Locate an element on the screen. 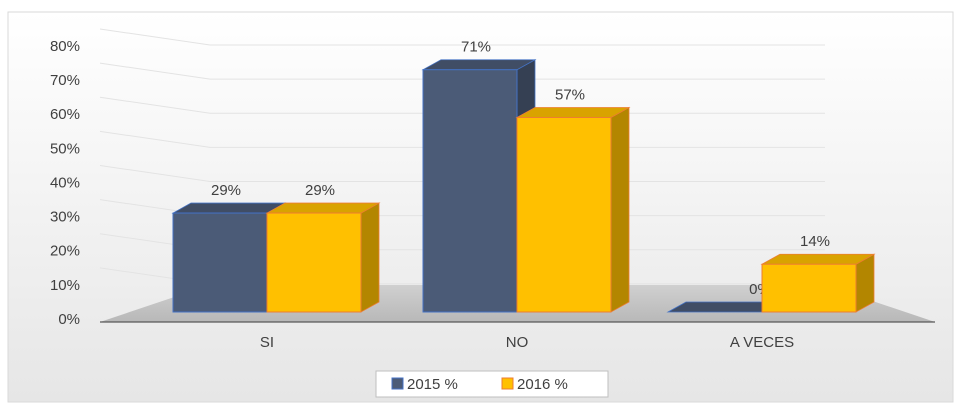 This screenshot has height=406, width=961. y-tick-label: 50% is located at coordinates (65, 148).